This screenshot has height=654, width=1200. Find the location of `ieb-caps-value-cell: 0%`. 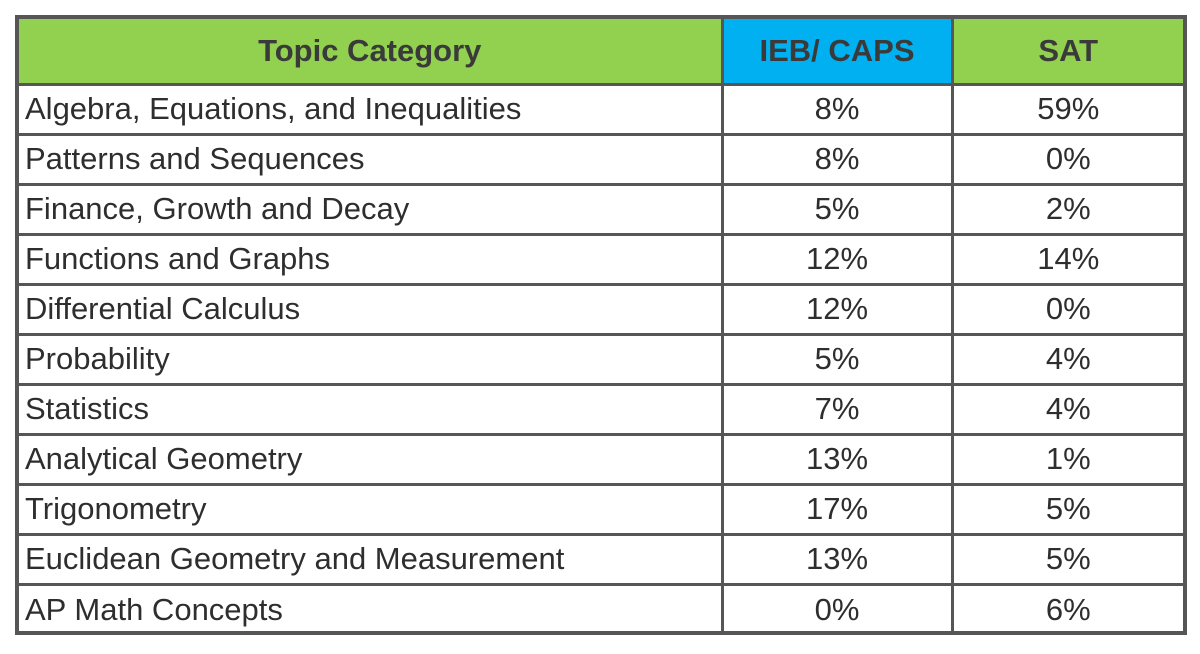

ieb-caps-value-cell: 0% is located at coordinates (837, 608).